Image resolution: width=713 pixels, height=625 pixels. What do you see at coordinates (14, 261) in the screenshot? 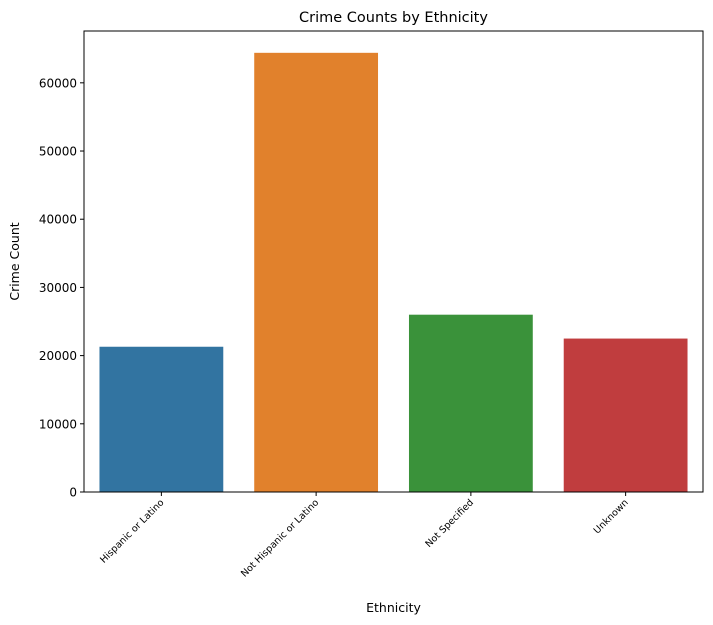
I see `y-axis-label: Crime Count` at bounding box center [14, 261].